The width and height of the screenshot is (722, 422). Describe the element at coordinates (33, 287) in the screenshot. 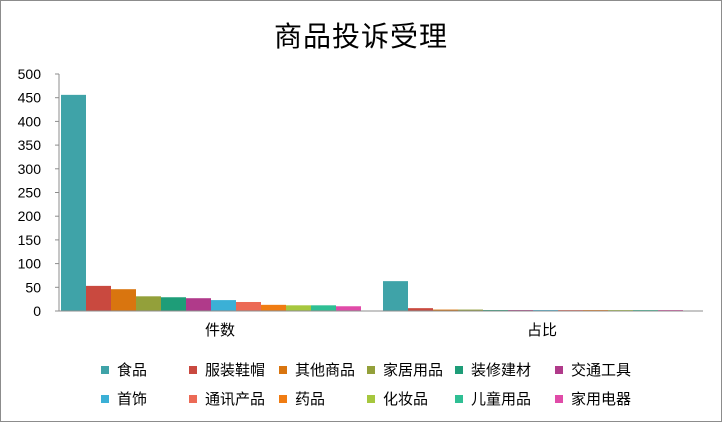

I see `y-tick-label: 50` at that location.